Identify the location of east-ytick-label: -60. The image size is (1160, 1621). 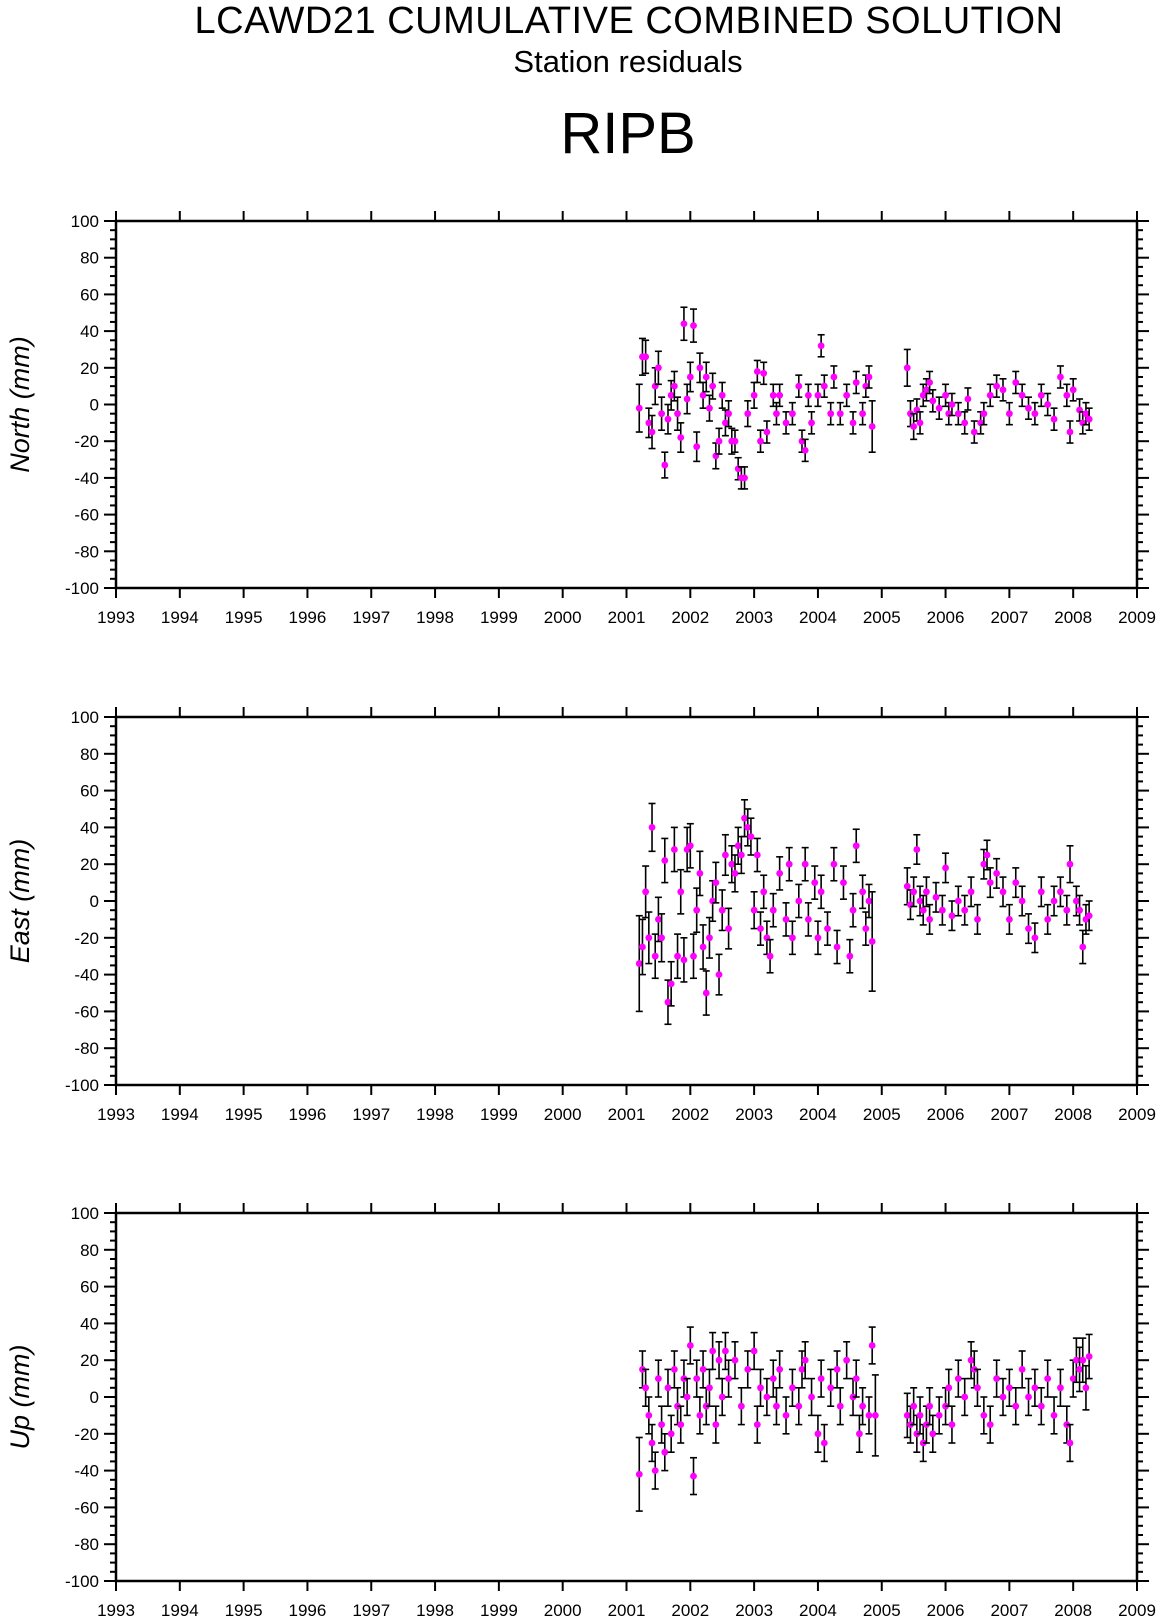
(86, 1011).